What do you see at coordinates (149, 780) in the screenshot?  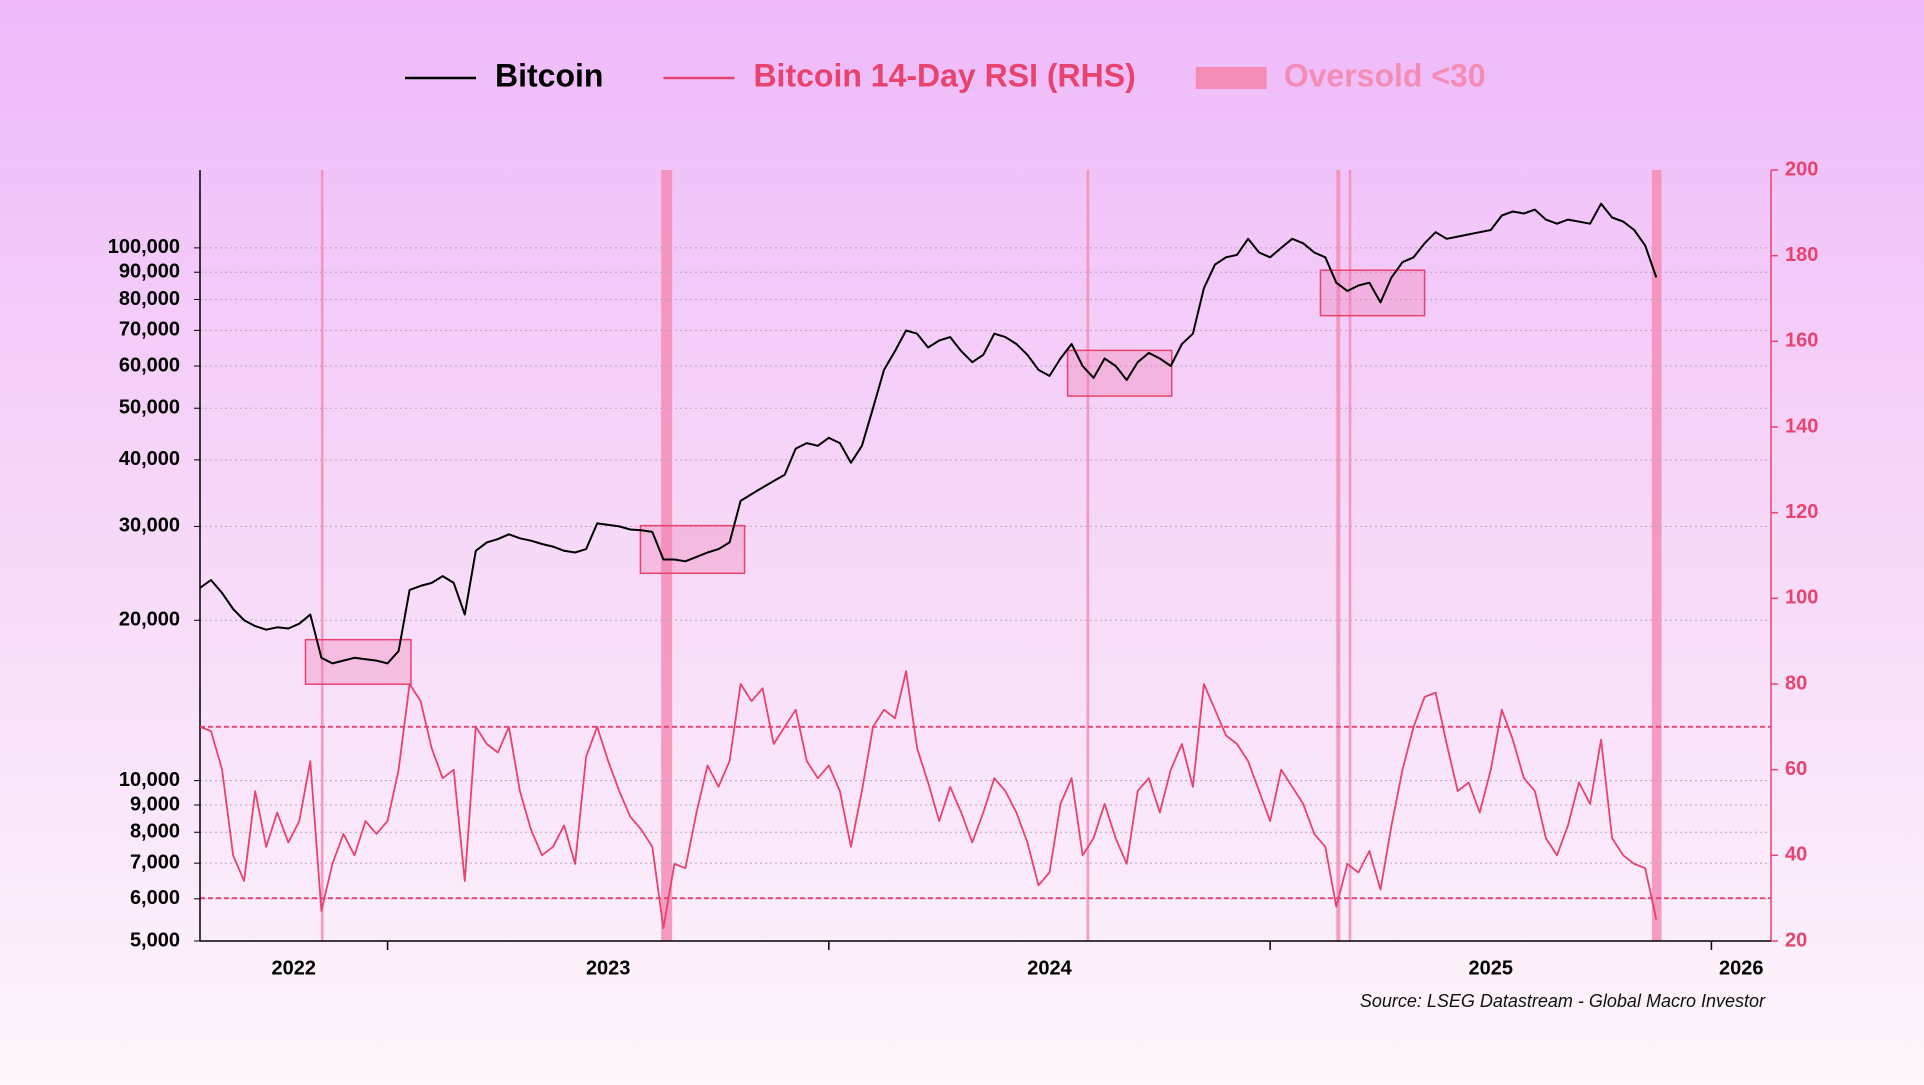 I see `y-tick-label: 10,000` at bounding box center [149, 780].